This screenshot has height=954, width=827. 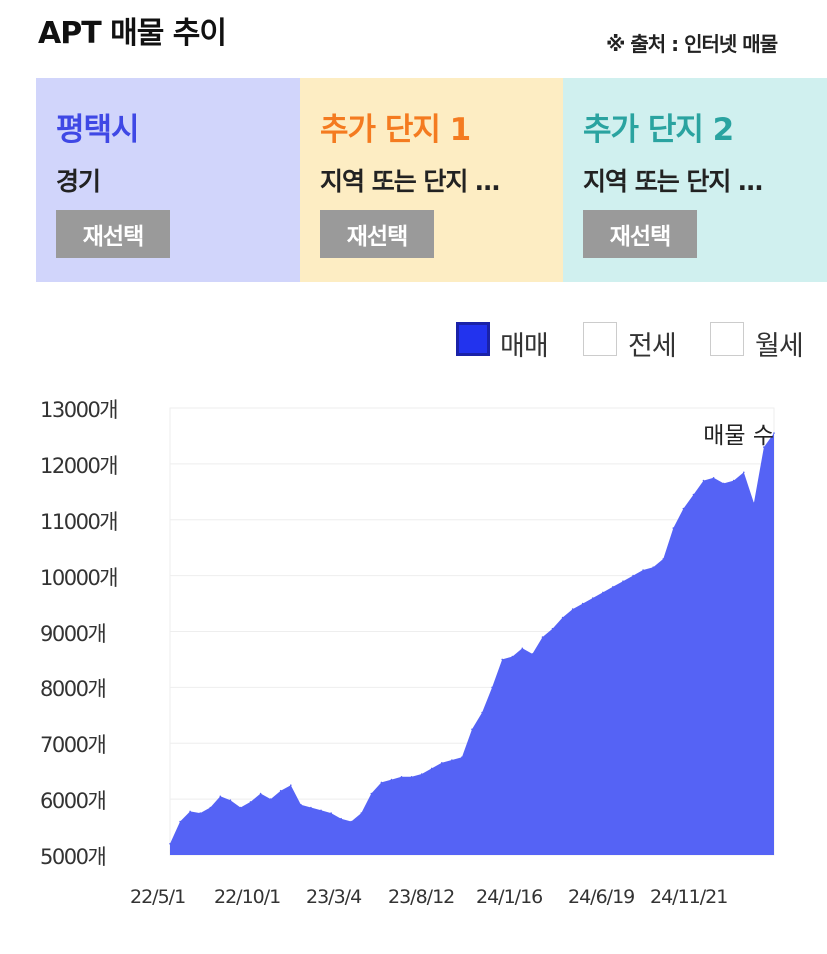 What do you see at coordinates (600, 339) in the screenshot?
I see `legend-checkbox-jeonse` at bounding box center [600, 339].